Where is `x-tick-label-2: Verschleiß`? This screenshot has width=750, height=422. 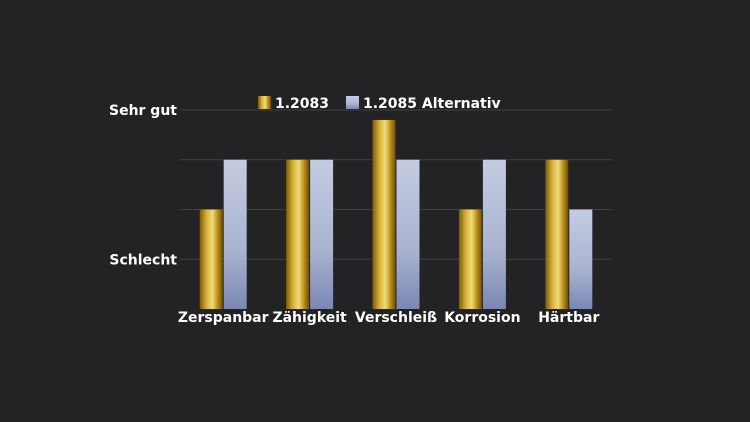
x-tick-label-2: Verschleiß is located at coordinates (396, 318).